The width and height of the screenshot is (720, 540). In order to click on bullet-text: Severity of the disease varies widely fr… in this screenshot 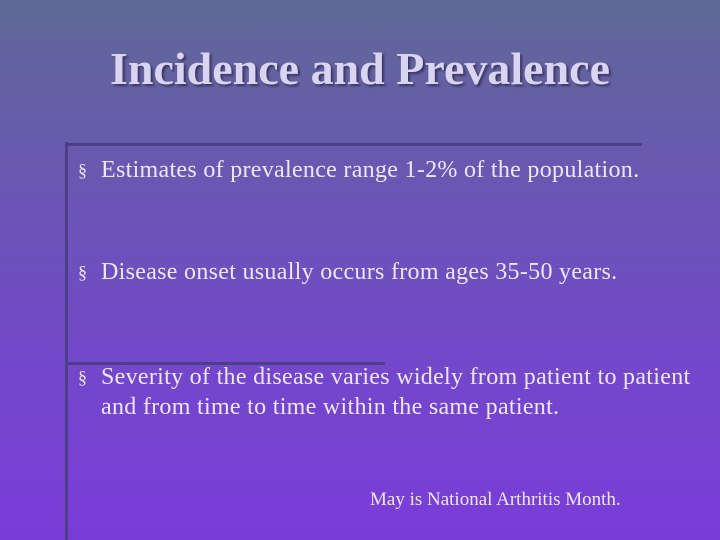, I will do `click(396, 392)`.